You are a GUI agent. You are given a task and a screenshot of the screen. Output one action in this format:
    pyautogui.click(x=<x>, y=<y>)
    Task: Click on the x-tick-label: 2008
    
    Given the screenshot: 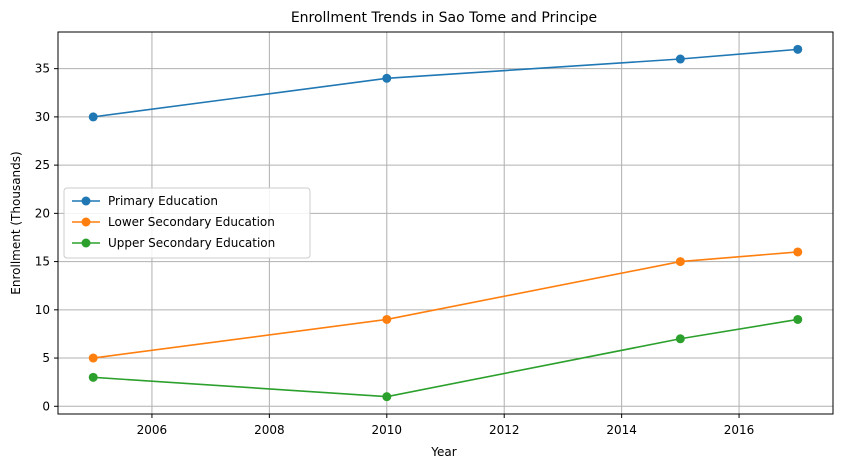 What is the action you would take?
    pyautogui.click(x=269, y=430)
    